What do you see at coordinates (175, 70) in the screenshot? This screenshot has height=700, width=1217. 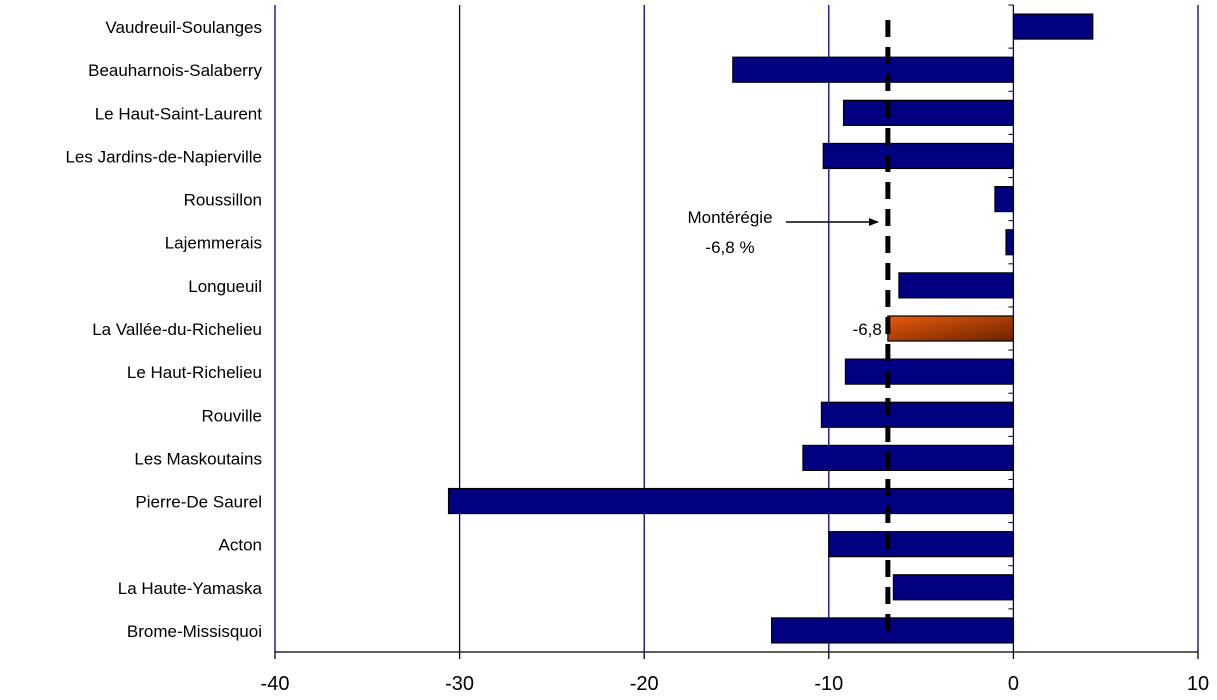 I see `category-label: Beauharnois-Salaberry` at bounding box center [175, 70].